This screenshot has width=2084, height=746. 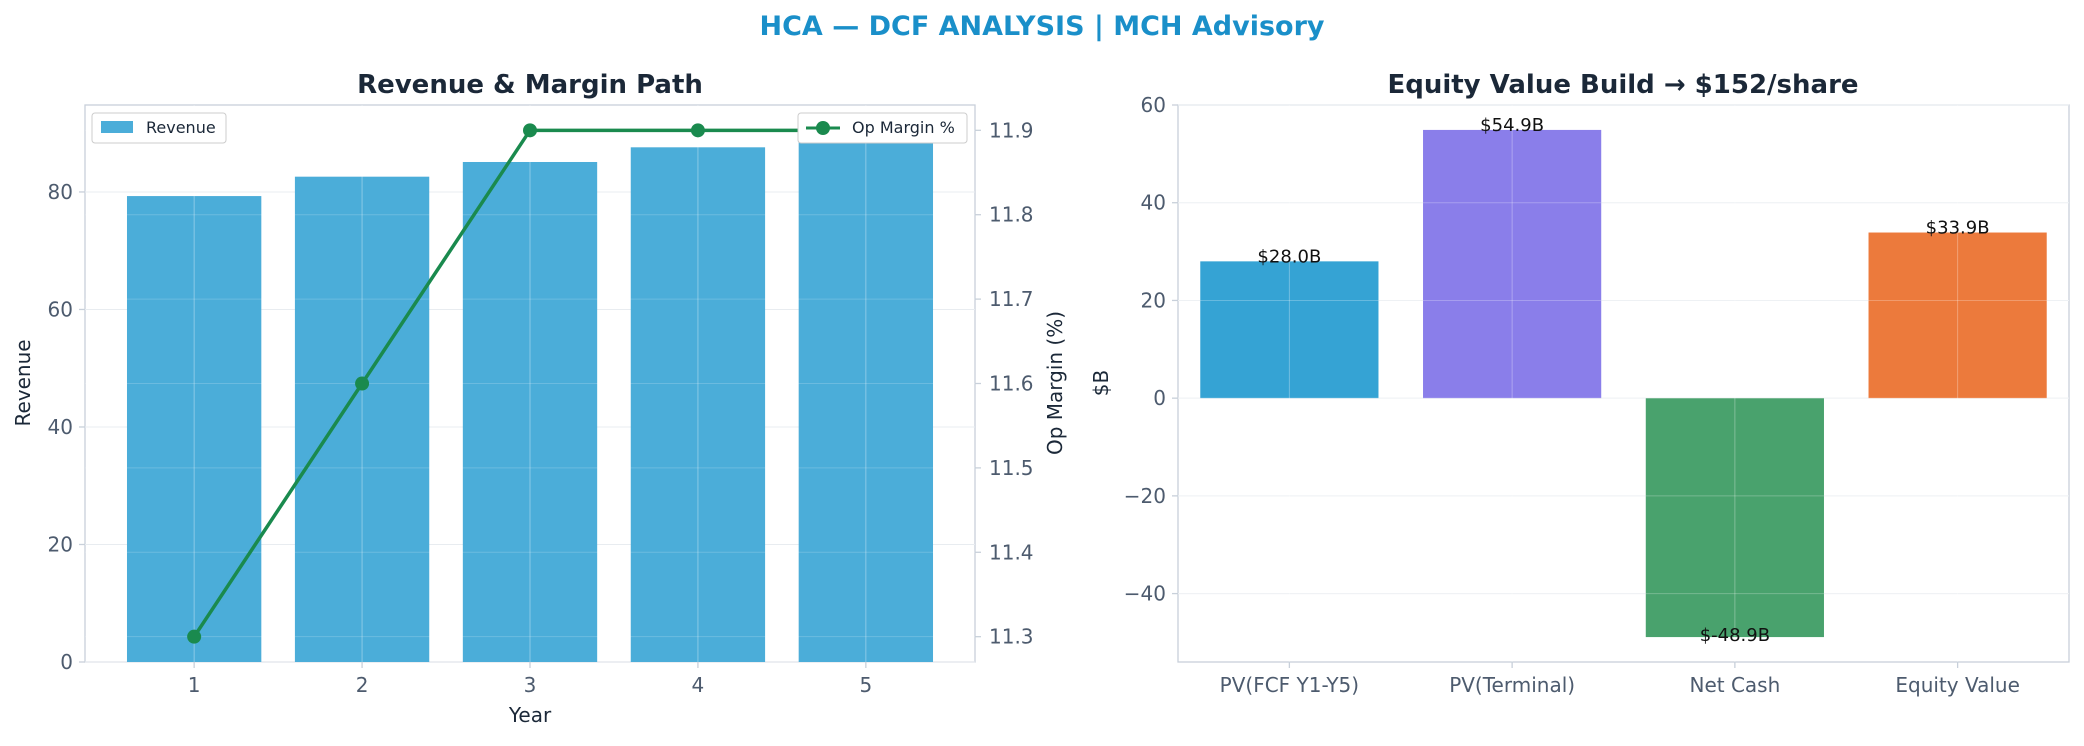 What do you see at coordinates (530, 685) in the screenshot?
I see `left-x-tick-label: 3` at bounding box center [530, 685].